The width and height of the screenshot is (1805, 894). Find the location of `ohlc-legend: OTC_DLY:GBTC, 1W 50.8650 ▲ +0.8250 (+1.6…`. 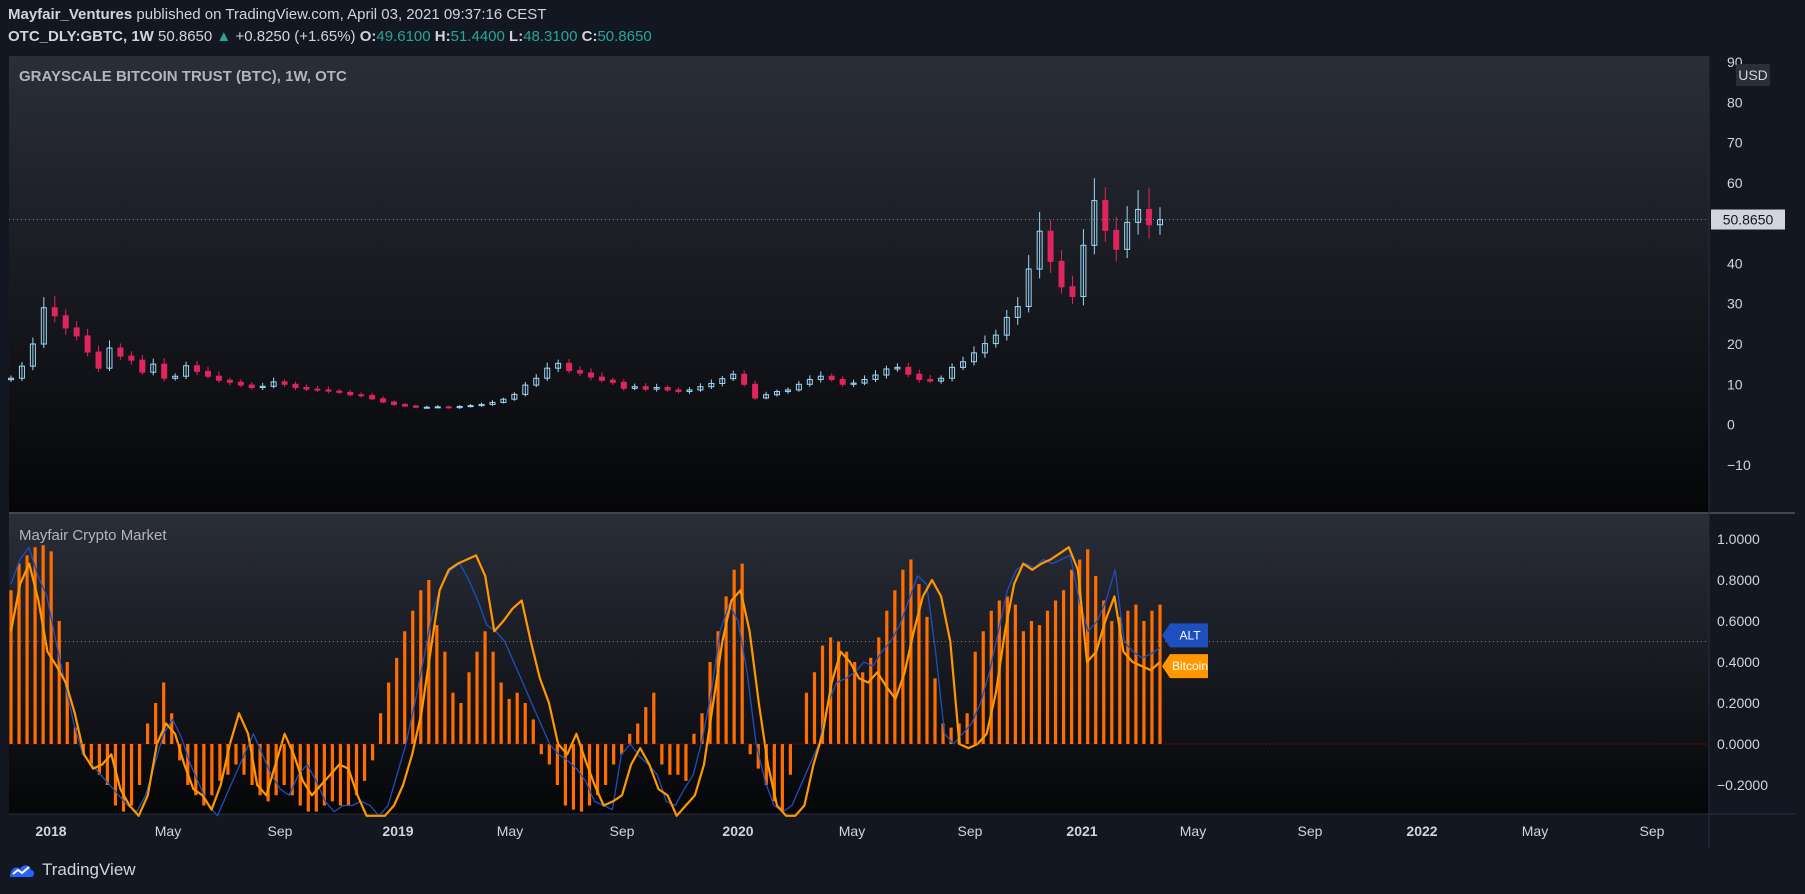

ohlc-legend: OTC_DLY:GBTC, 1W 50.8650 ▲ +0.8250 (+1.6… is located at coordinates (330, 36).